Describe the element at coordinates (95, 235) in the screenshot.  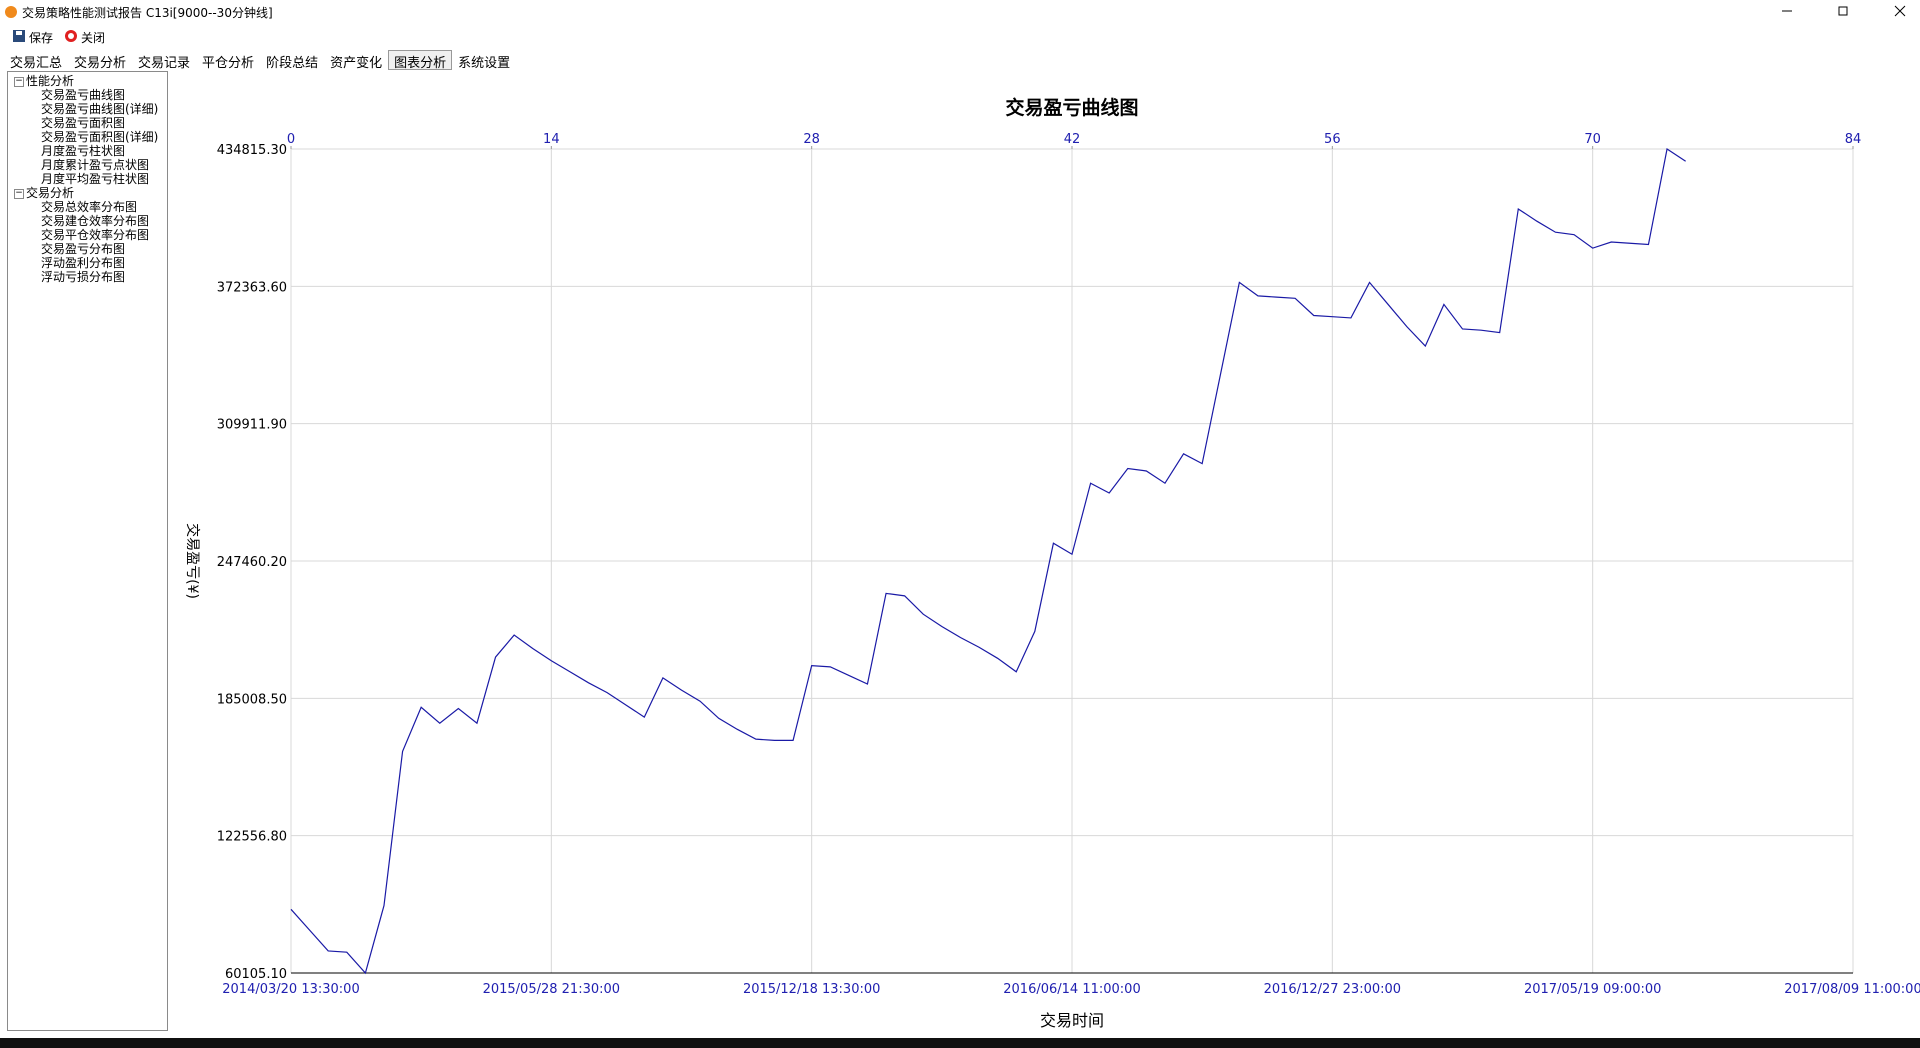
I see `tree-item: 交易平仓效率分布图` at that location.